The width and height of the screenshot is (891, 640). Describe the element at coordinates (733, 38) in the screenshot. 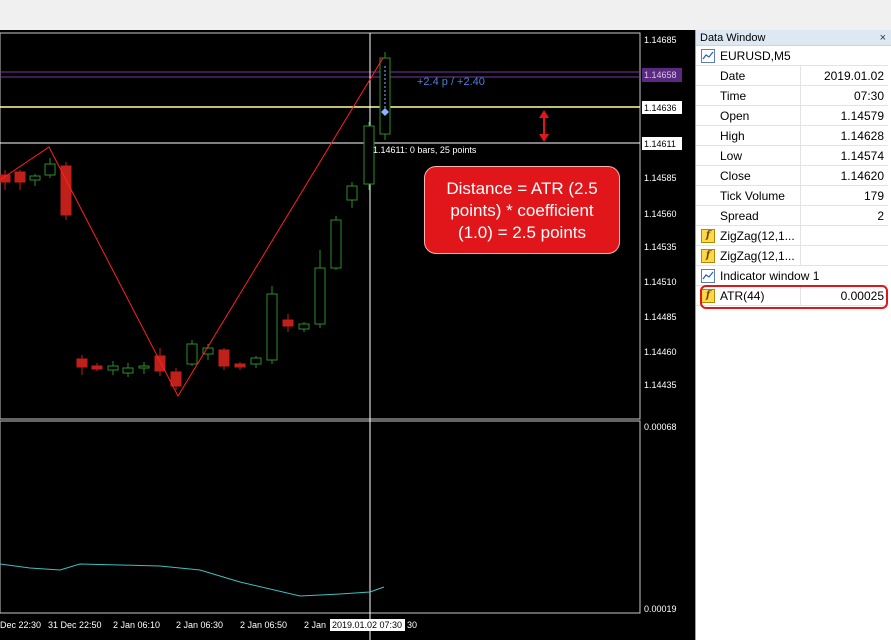

I see `data-window-title: Data Window` at that location.